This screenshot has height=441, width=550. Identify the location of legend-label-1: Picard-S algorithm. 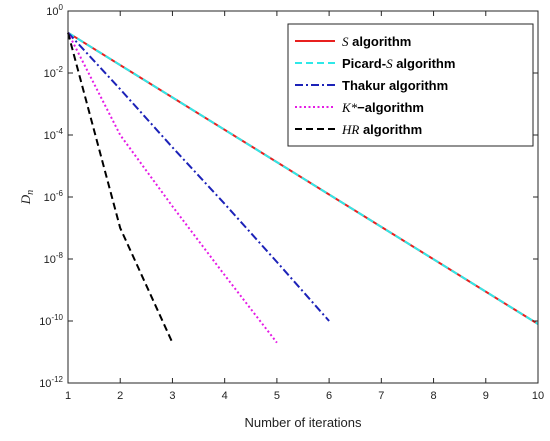
(398, 63).